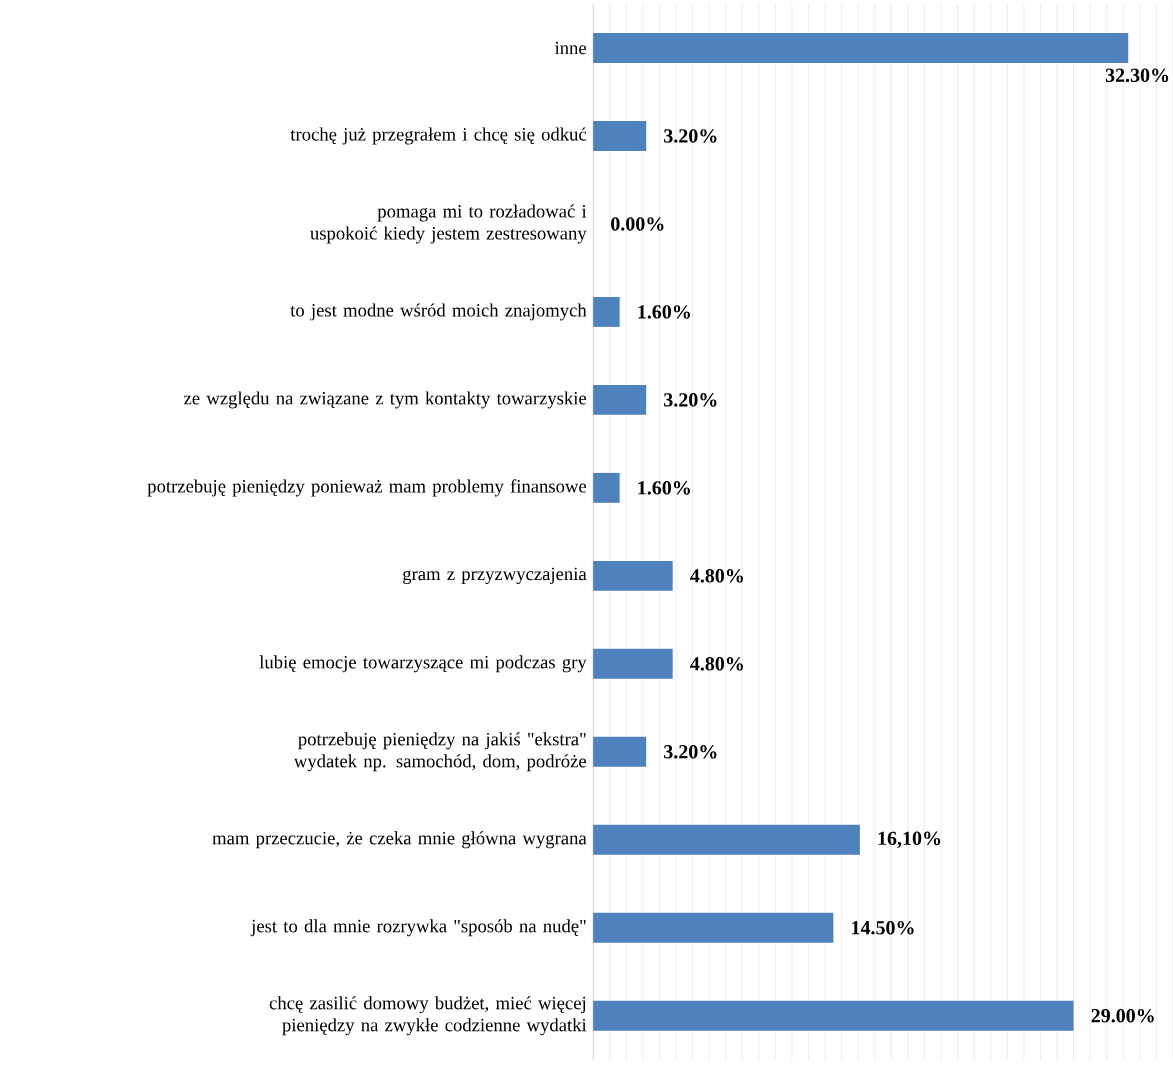  What do you see at coordinates (883, 928) in the screenshot?
I see `data-label: 14.50%` at bounding box center [883, 928].